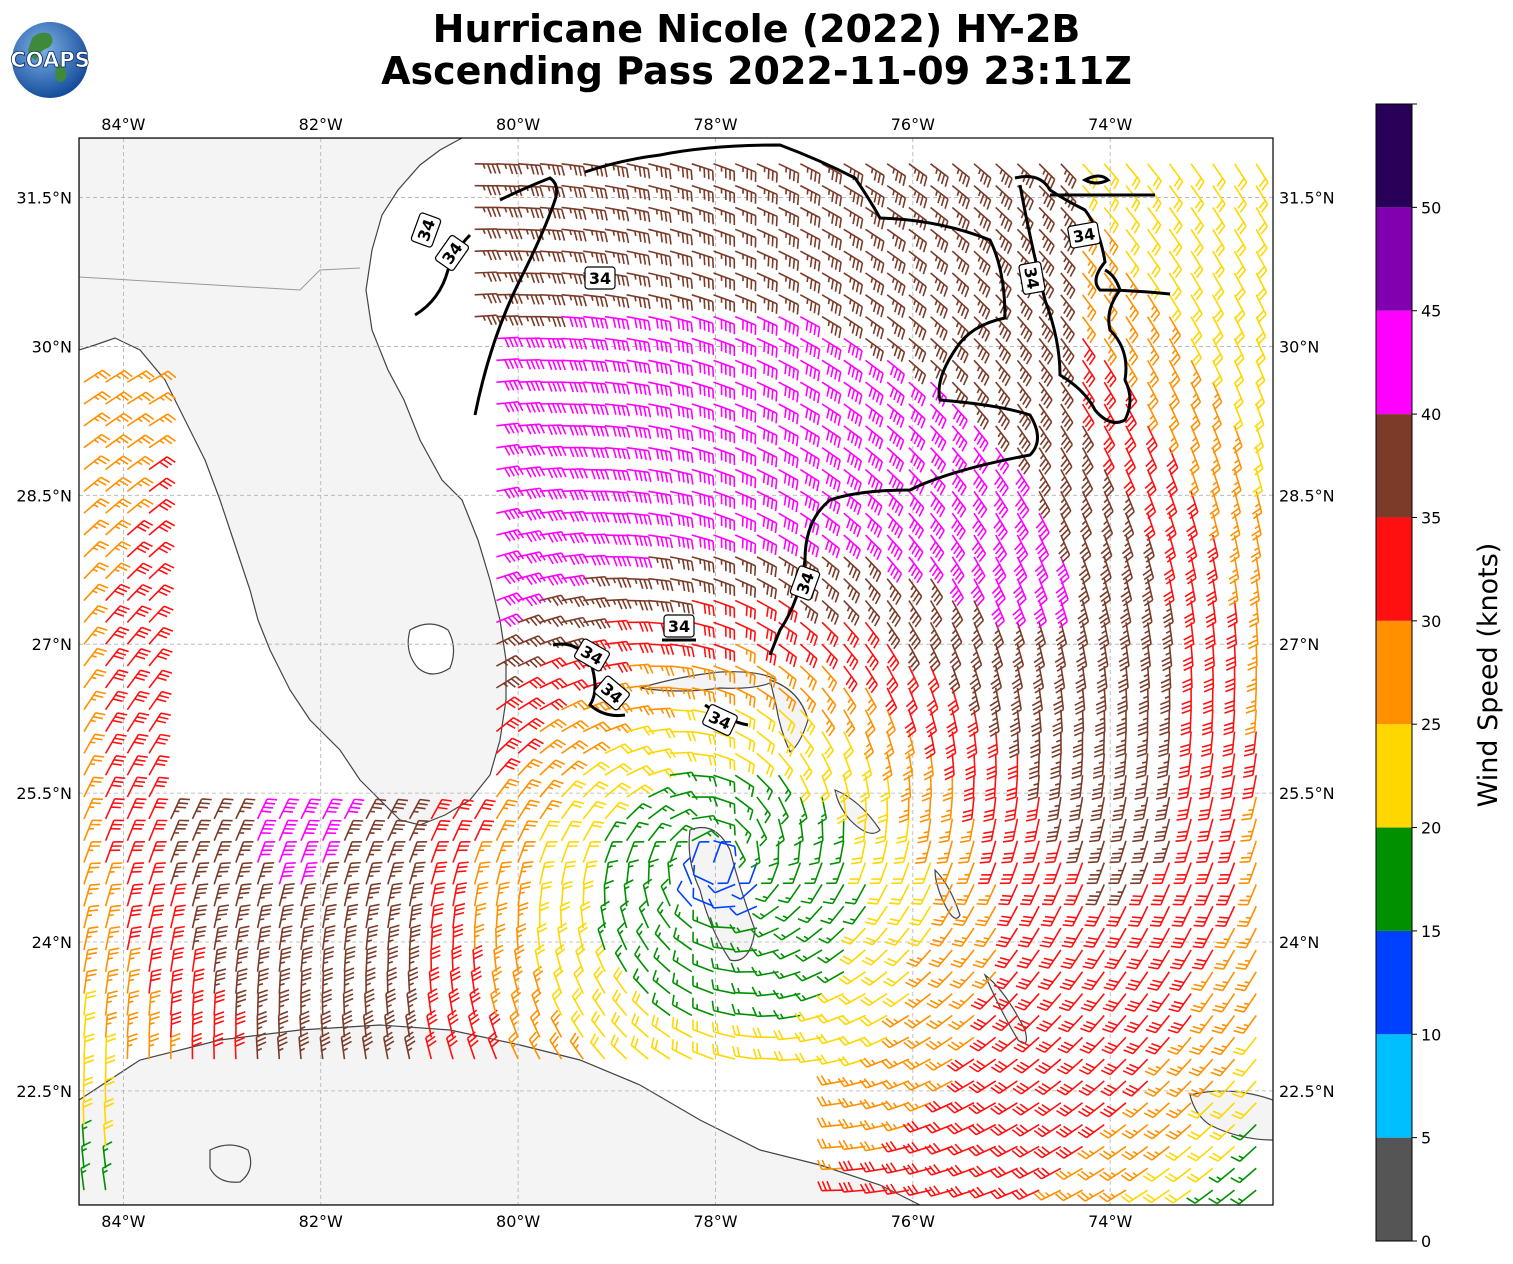  Describe the element at coordinates (1431, 1034) in the screenshot. I see `colorbar-tick-label: 10` at that location.